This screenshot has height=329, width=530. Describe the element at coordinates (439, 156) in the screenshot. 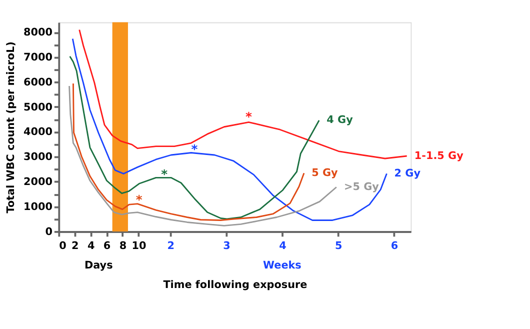

I see `series-label: 1-1.5 Gy` at that location.